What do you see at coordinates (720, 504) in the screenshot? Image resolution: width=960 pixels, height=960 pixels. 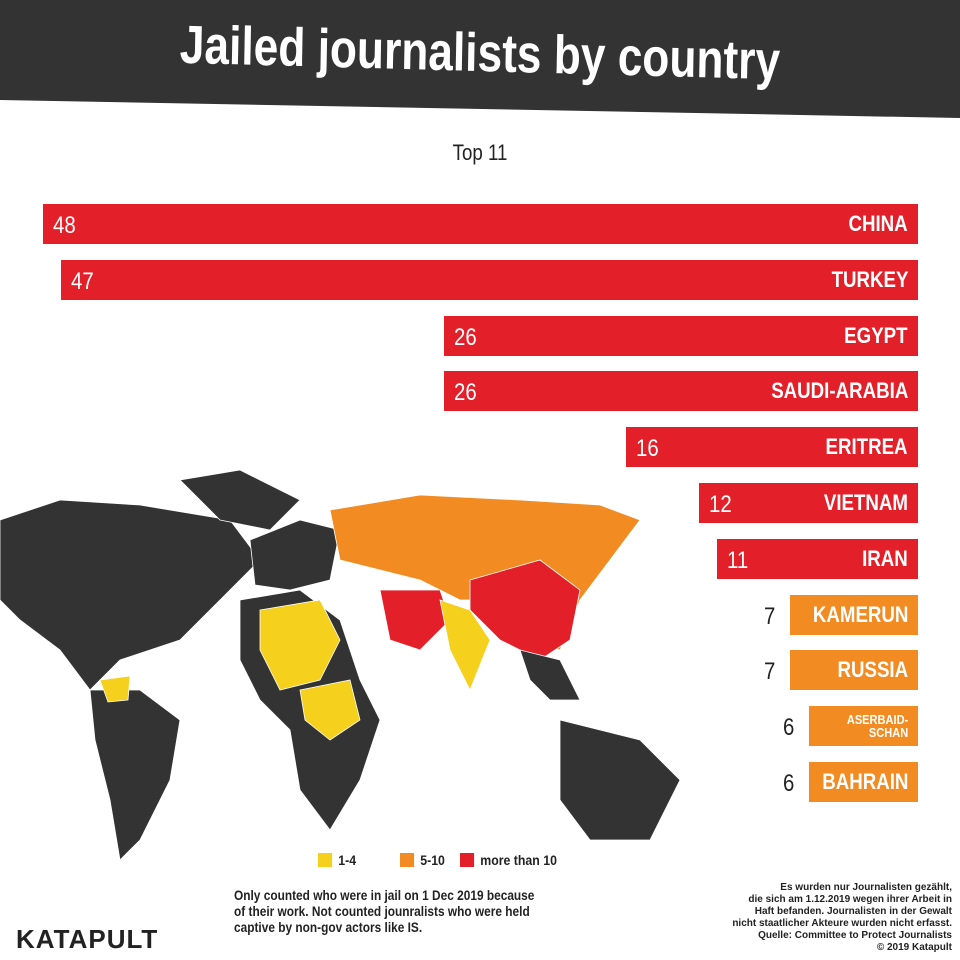 I see `value-label: 12` at bounding box center [720, 504].